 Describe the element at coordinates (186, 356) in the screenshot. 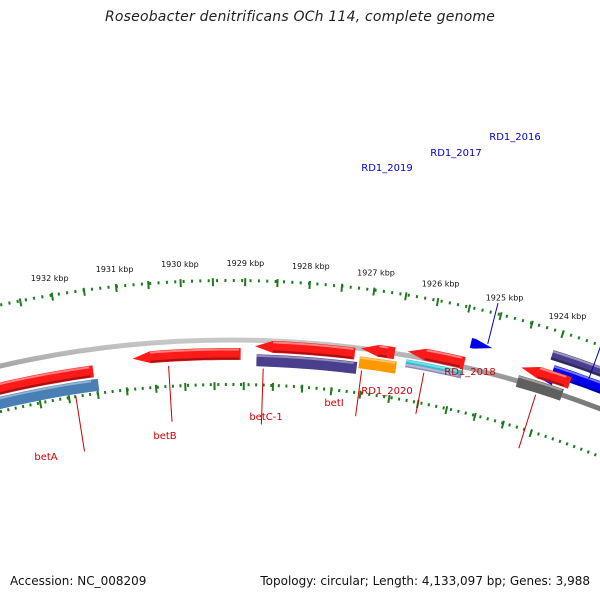

I see `gene-betb` at that location.